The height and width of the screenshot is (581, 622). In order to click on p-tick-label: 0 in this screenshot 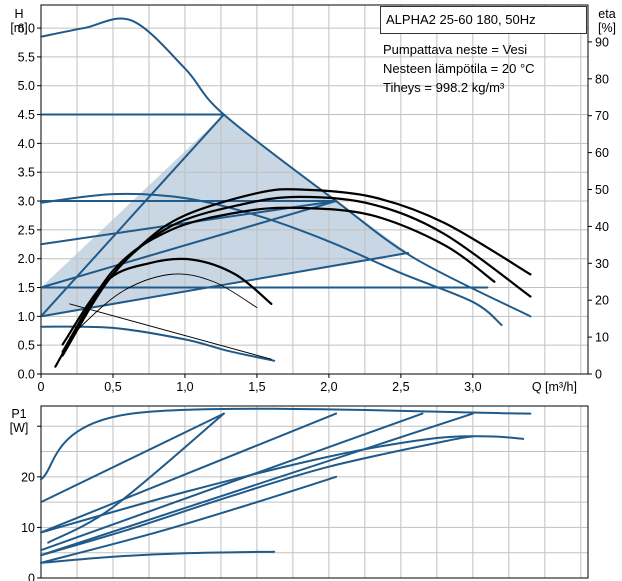, I will do `click(31, 576)`.